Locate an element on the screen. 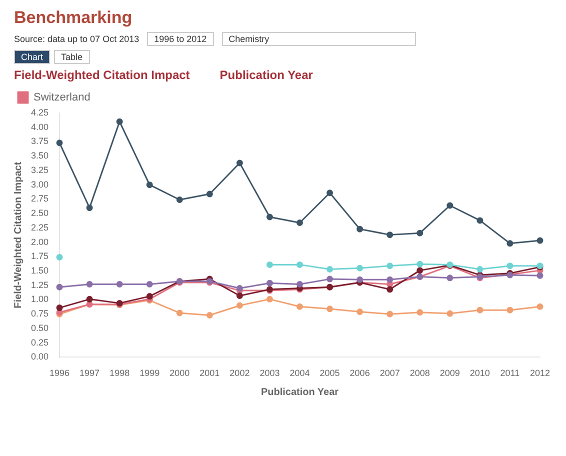  y-tick-label: 3.75 is located at coordinates (39, 141).